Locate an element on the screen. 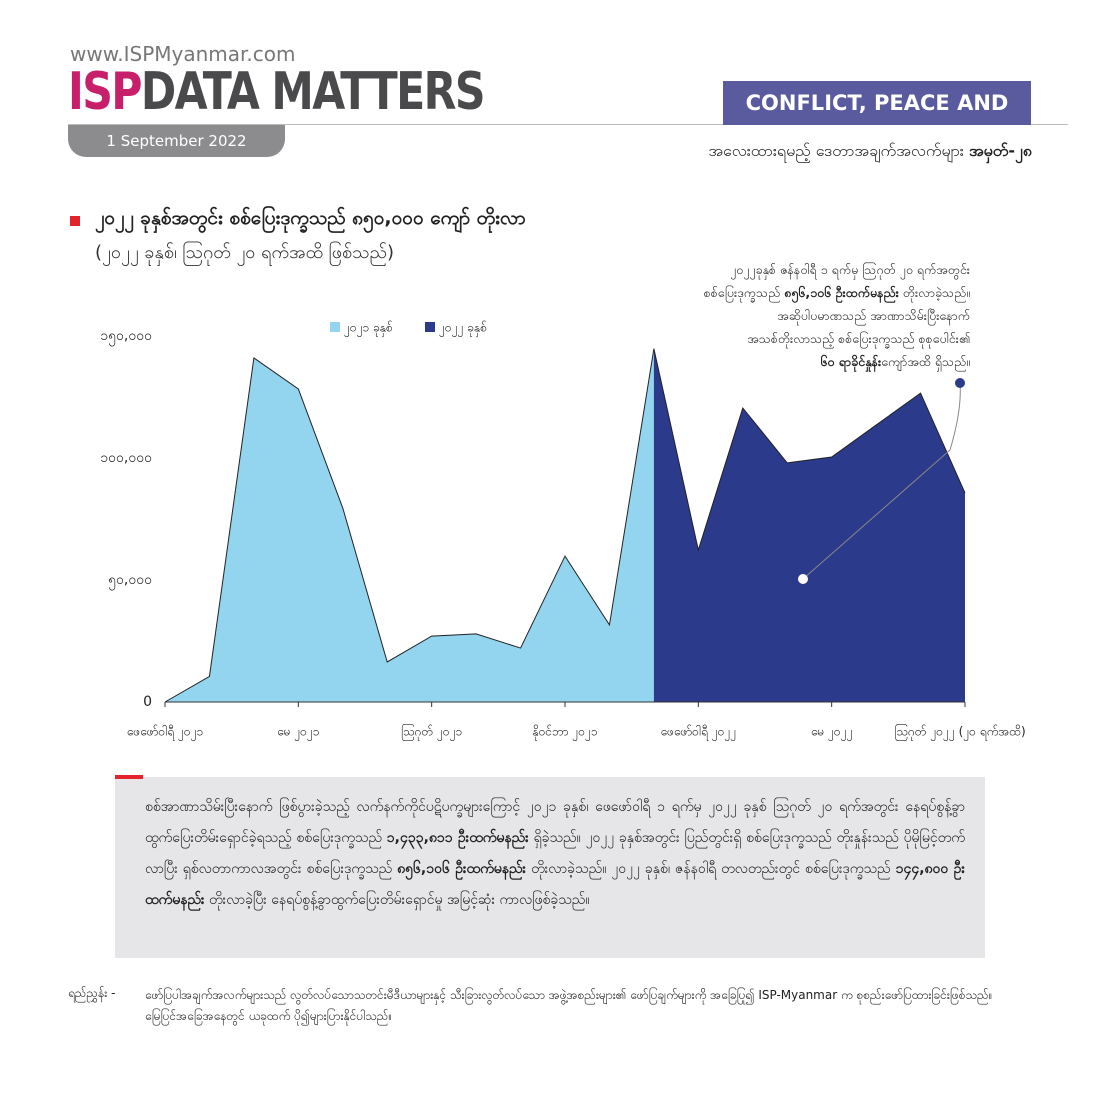  y-tick-label: 0 is located at coordinates (147, 702).